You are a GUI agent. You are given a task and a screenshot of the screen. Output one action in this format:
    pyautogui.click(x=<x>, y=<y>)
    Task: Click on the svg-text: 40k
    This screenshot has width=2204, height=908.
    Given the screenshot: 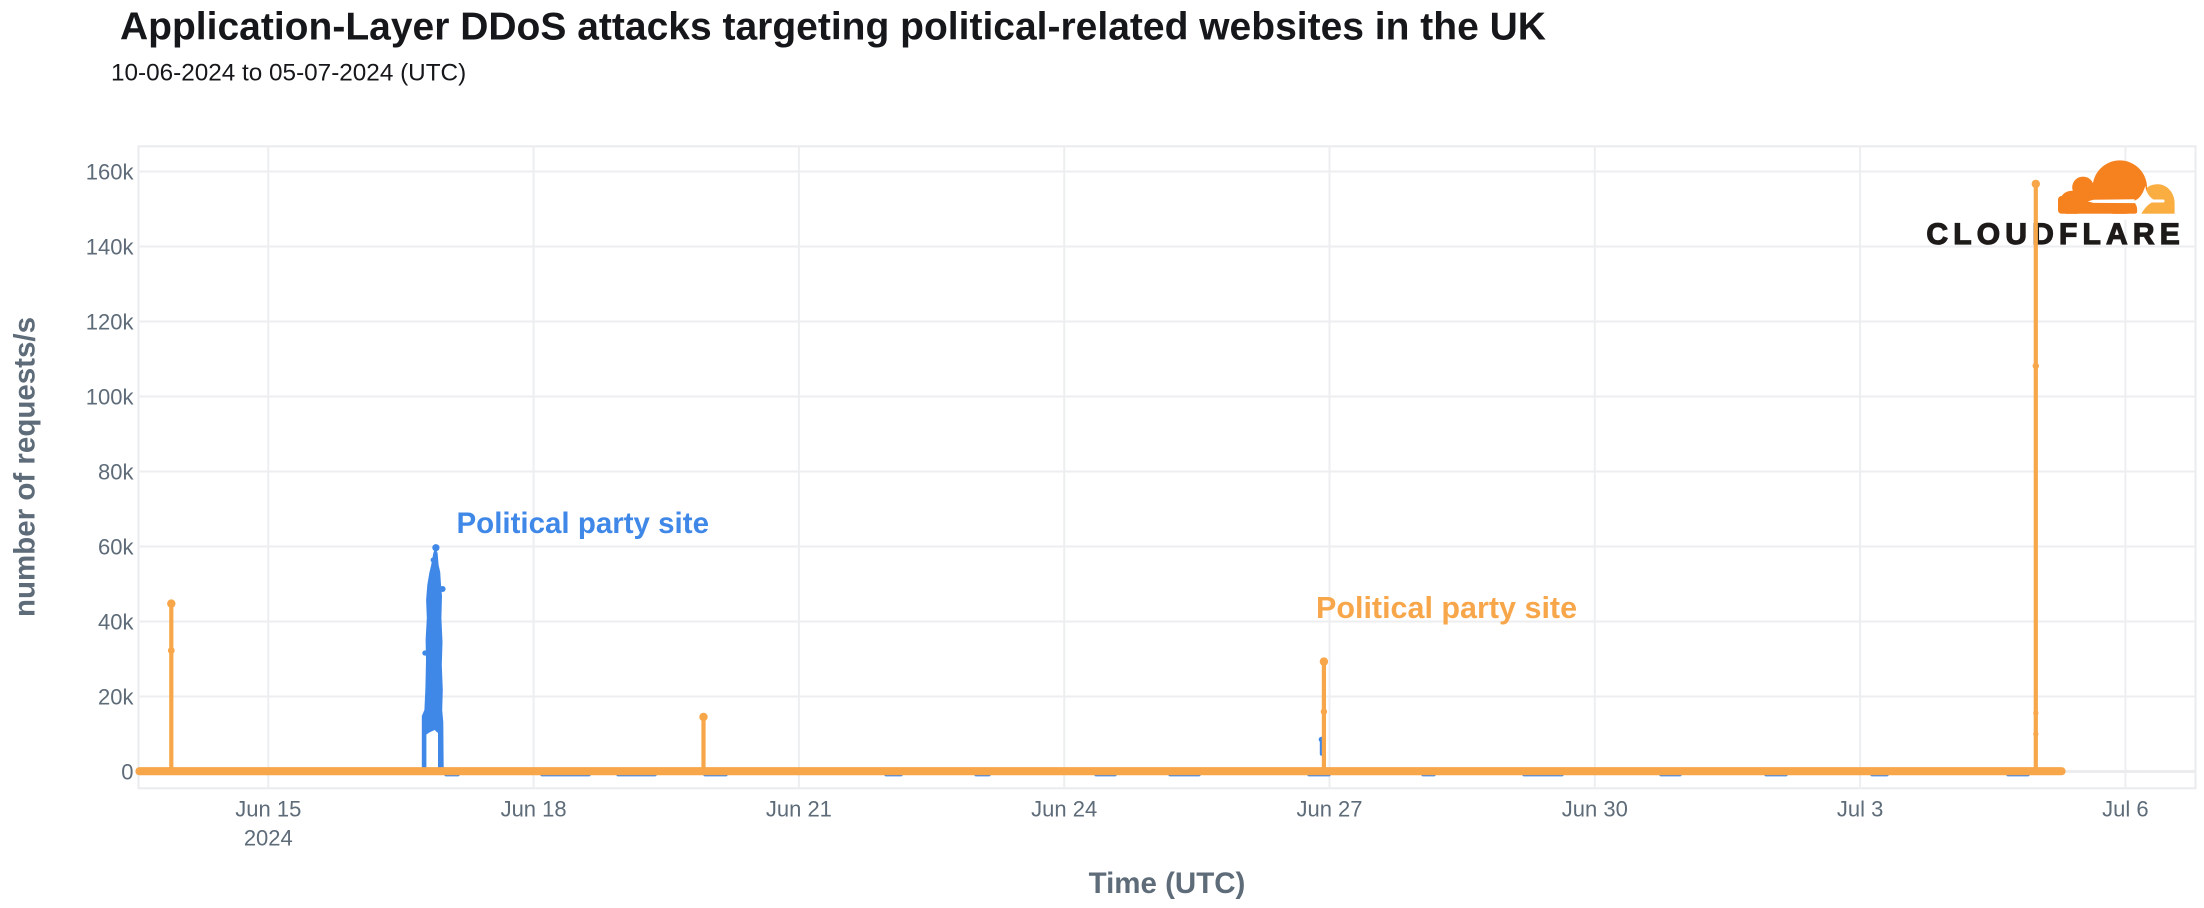 What is the action you would take?
    pyautogui.click(x=116, y=622)
    